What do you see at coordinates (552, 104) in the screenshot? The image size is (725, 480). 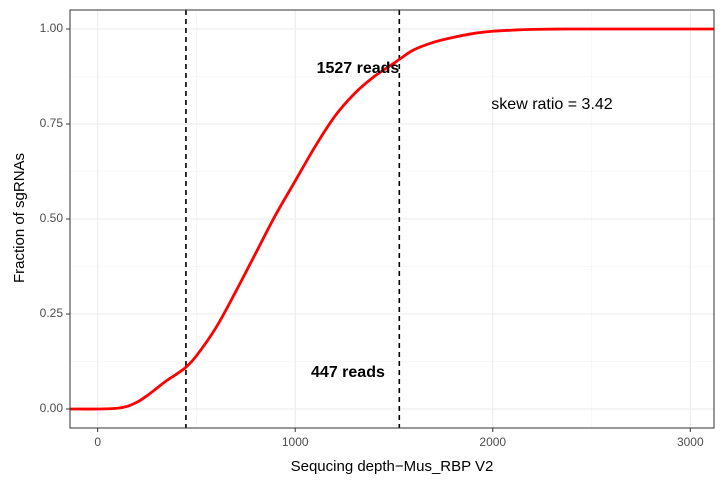 I see `annotation-label: skew ratio = 3.42` at bounding box center [552, 104].